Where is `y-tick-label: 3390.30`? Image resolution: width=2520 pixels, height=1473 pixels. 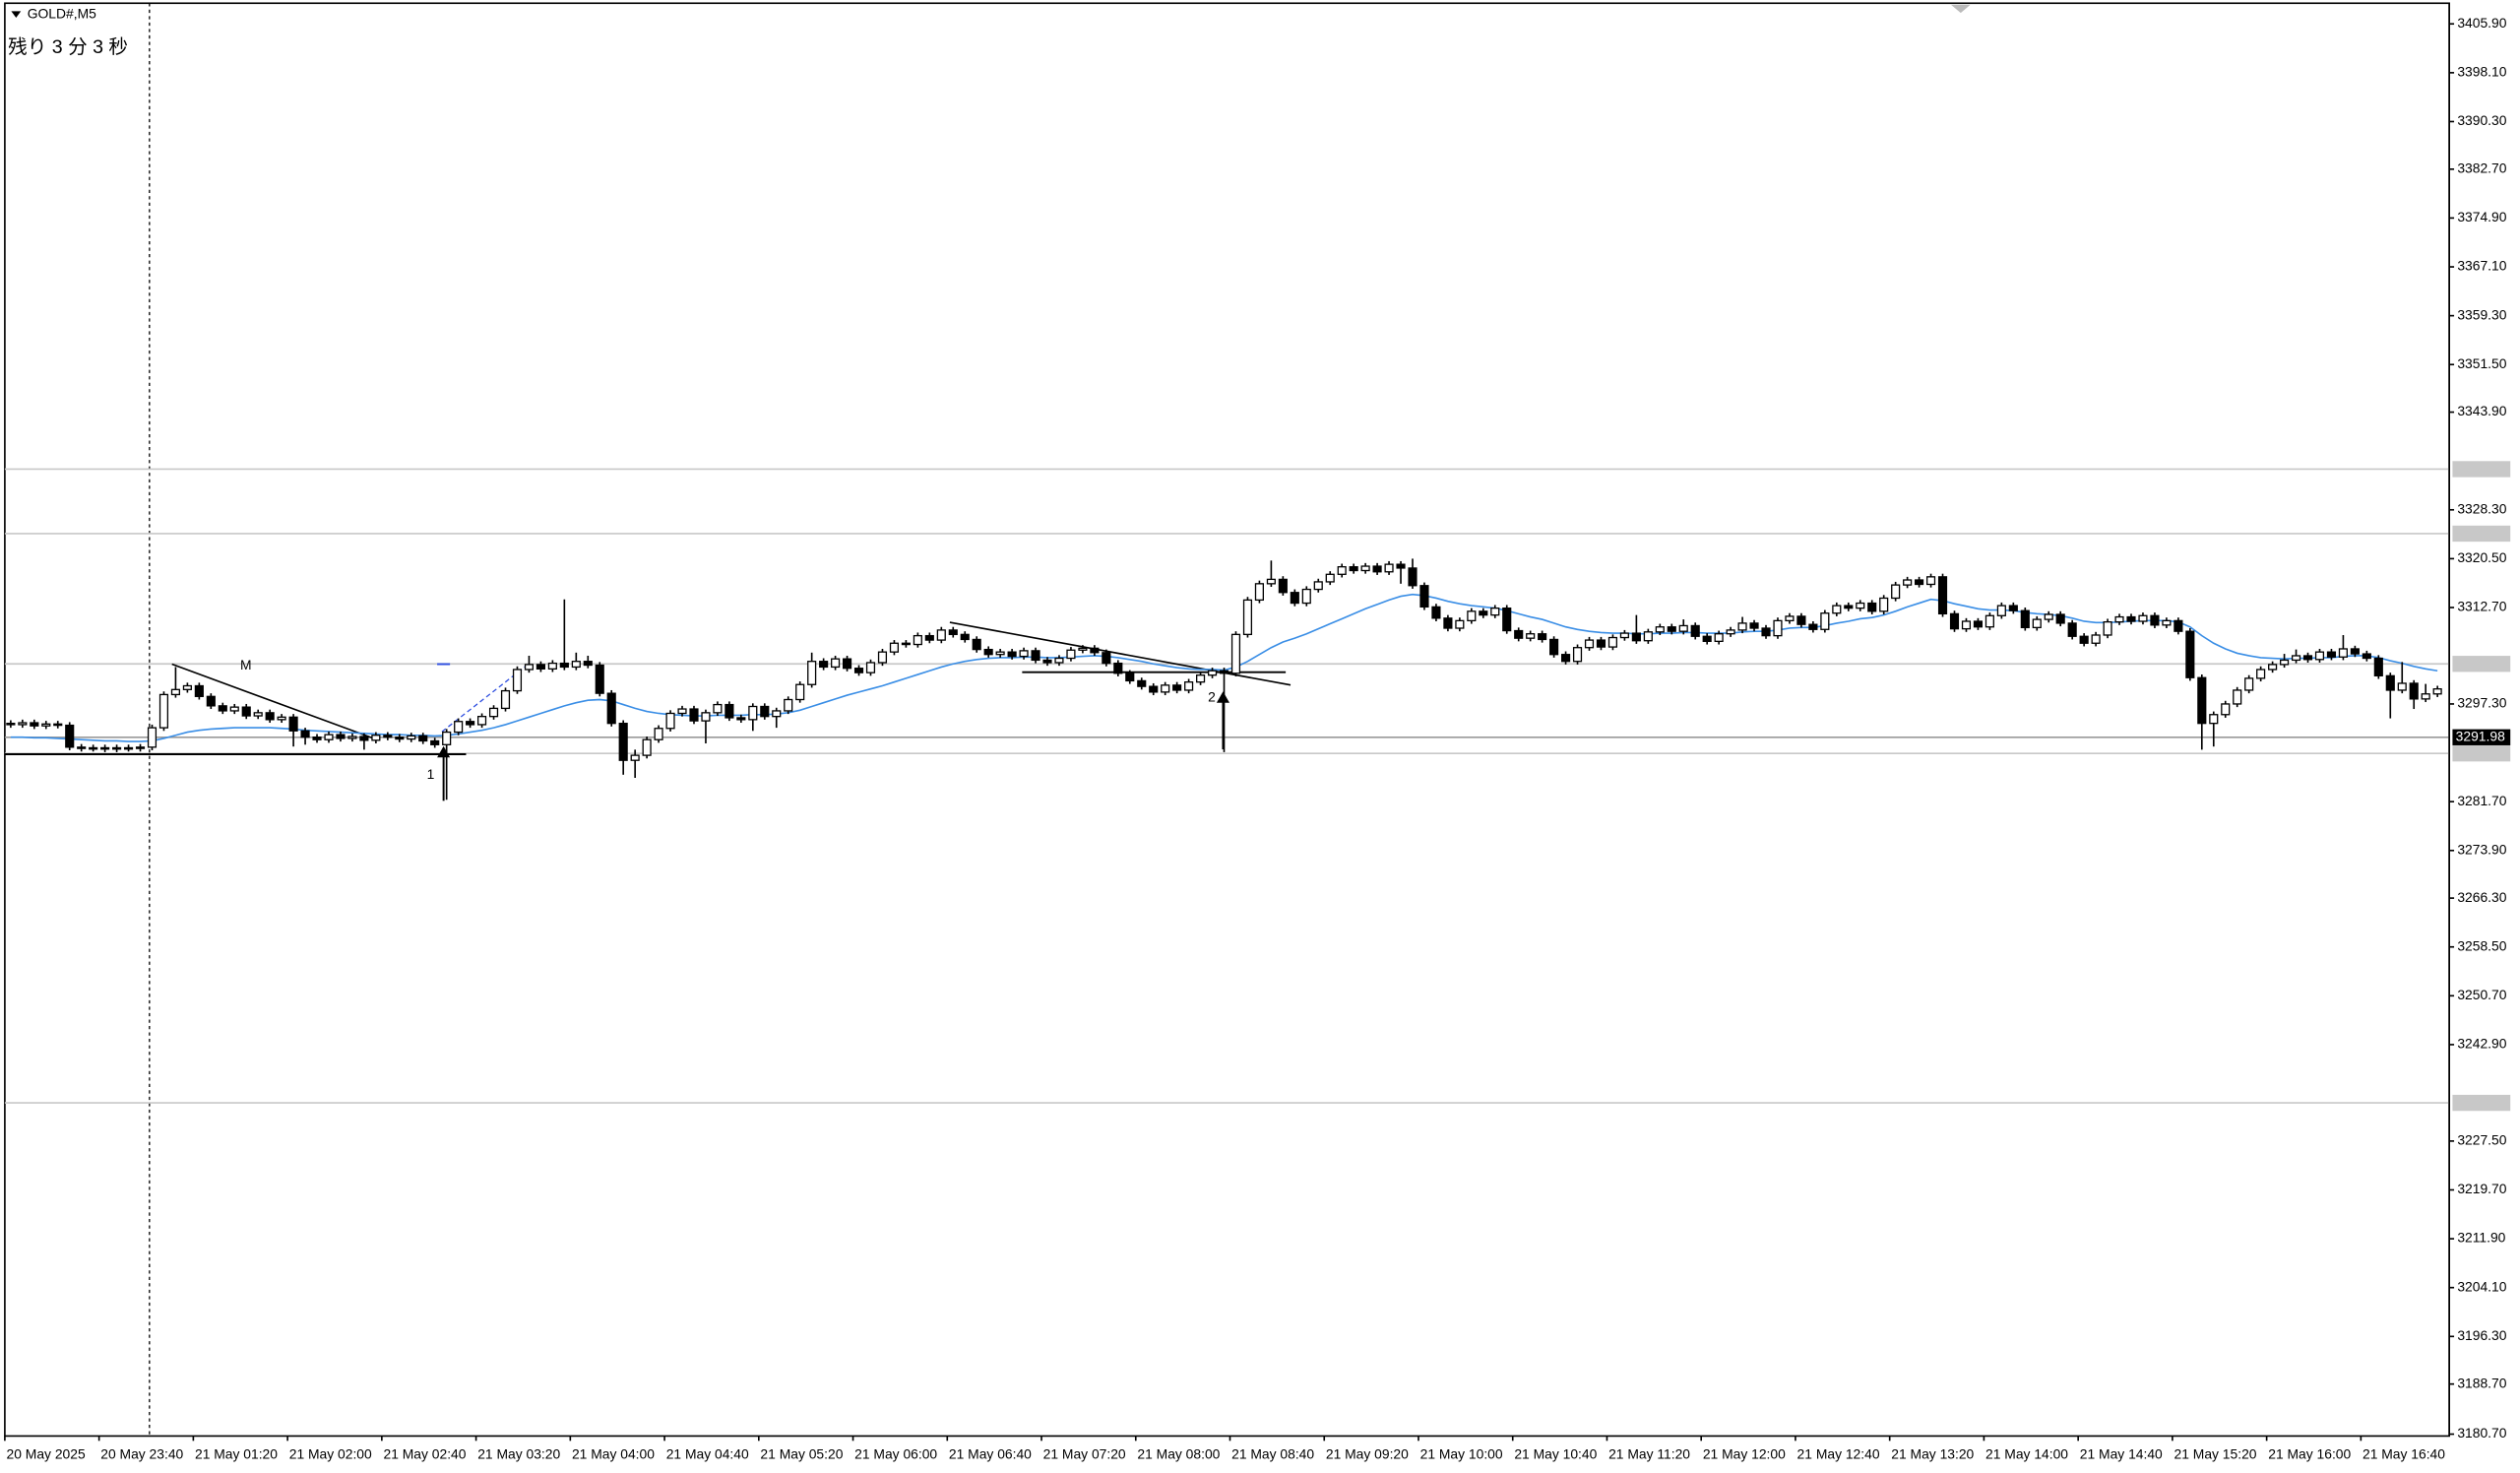 y-tick-label: 3390.30 is located at coordinates (2481, 120).